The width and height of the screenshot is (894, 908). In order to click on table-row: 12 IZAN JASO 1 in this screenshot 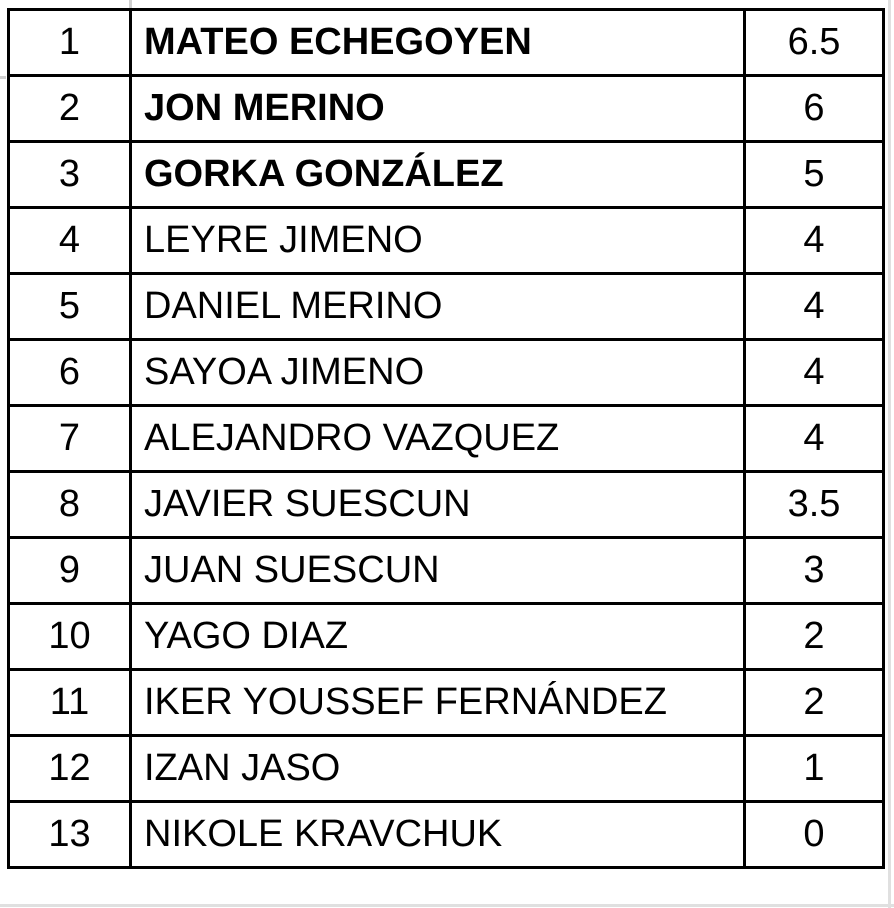, I will do `click(446, 768)`.